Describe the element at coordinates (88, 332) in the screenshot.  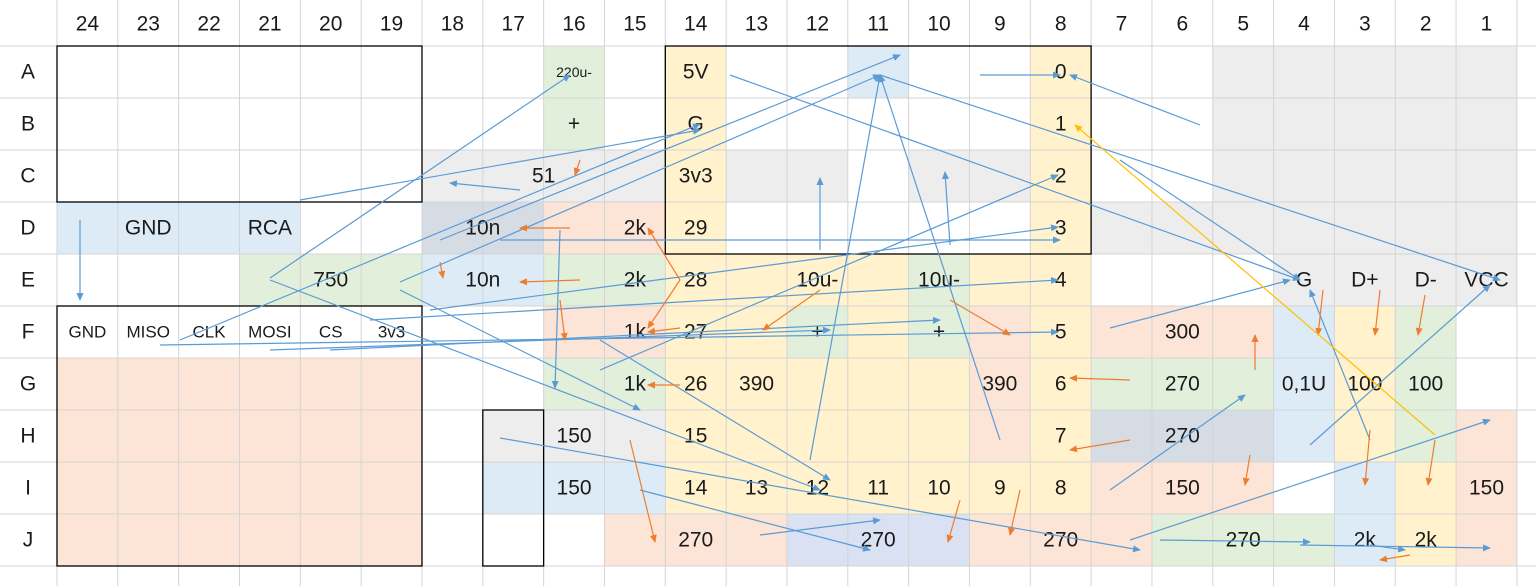
I see `header-pin-gnd: GND` at that location.